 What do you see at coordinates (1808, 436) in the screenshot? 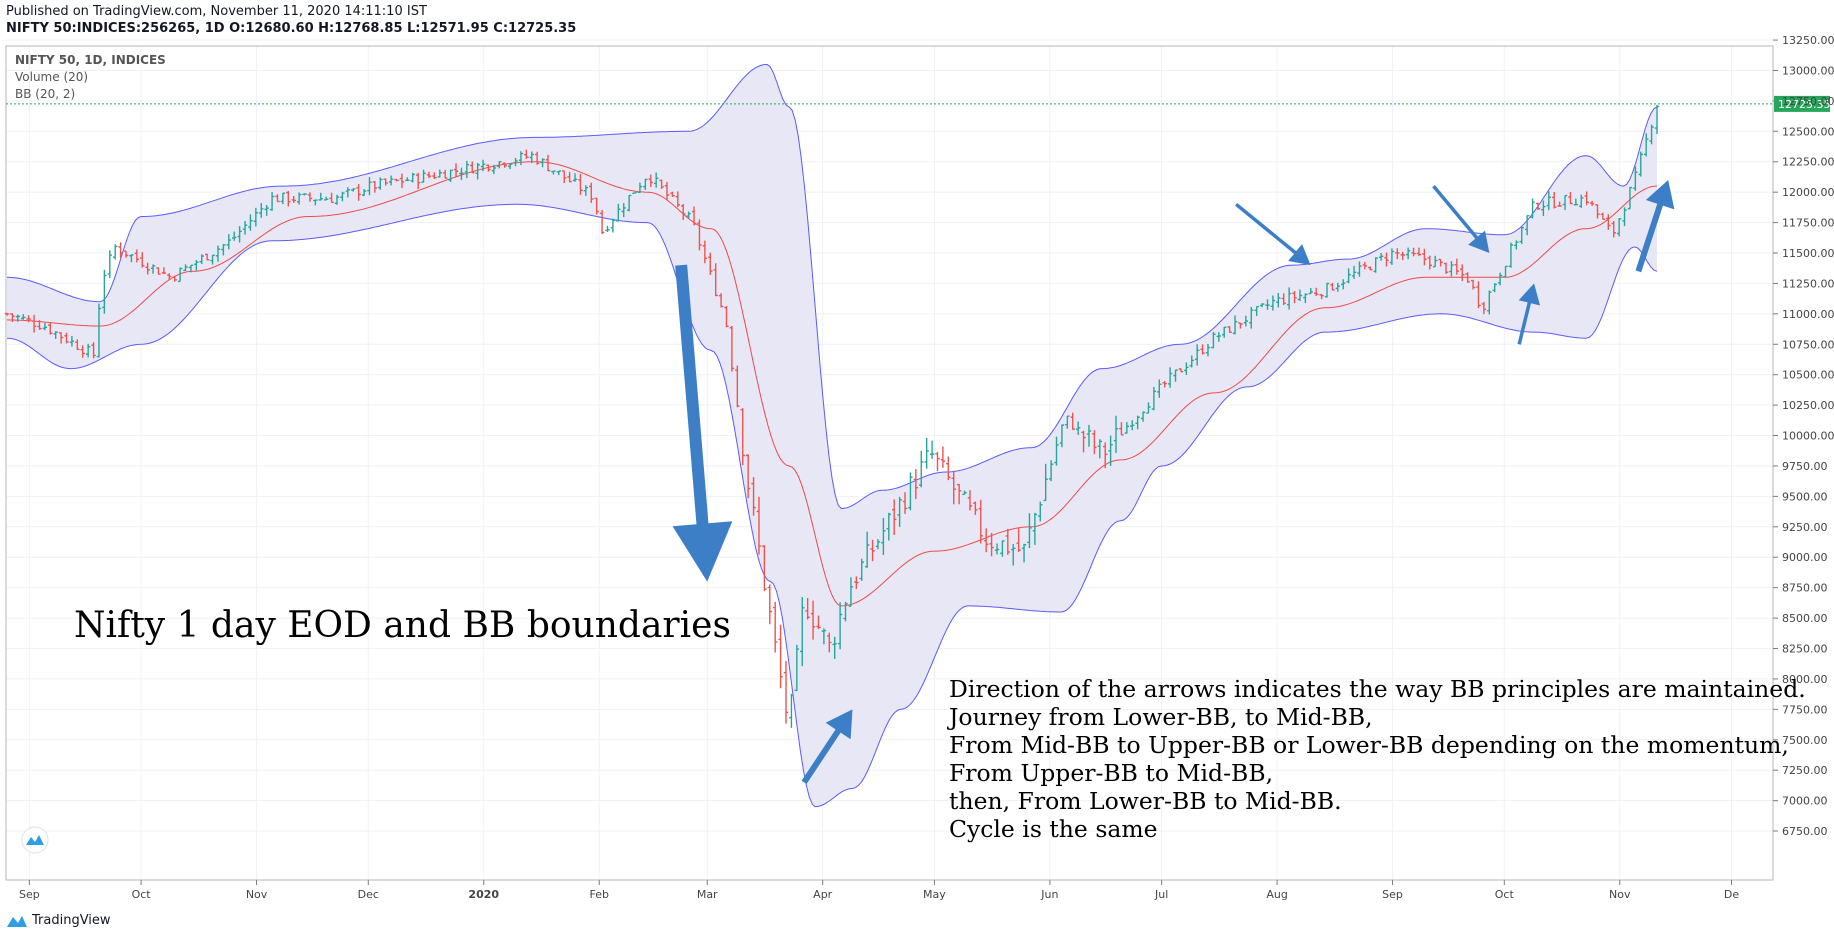
I see `y-tick-label: 10000.00` at bounding box center [1808, 436].